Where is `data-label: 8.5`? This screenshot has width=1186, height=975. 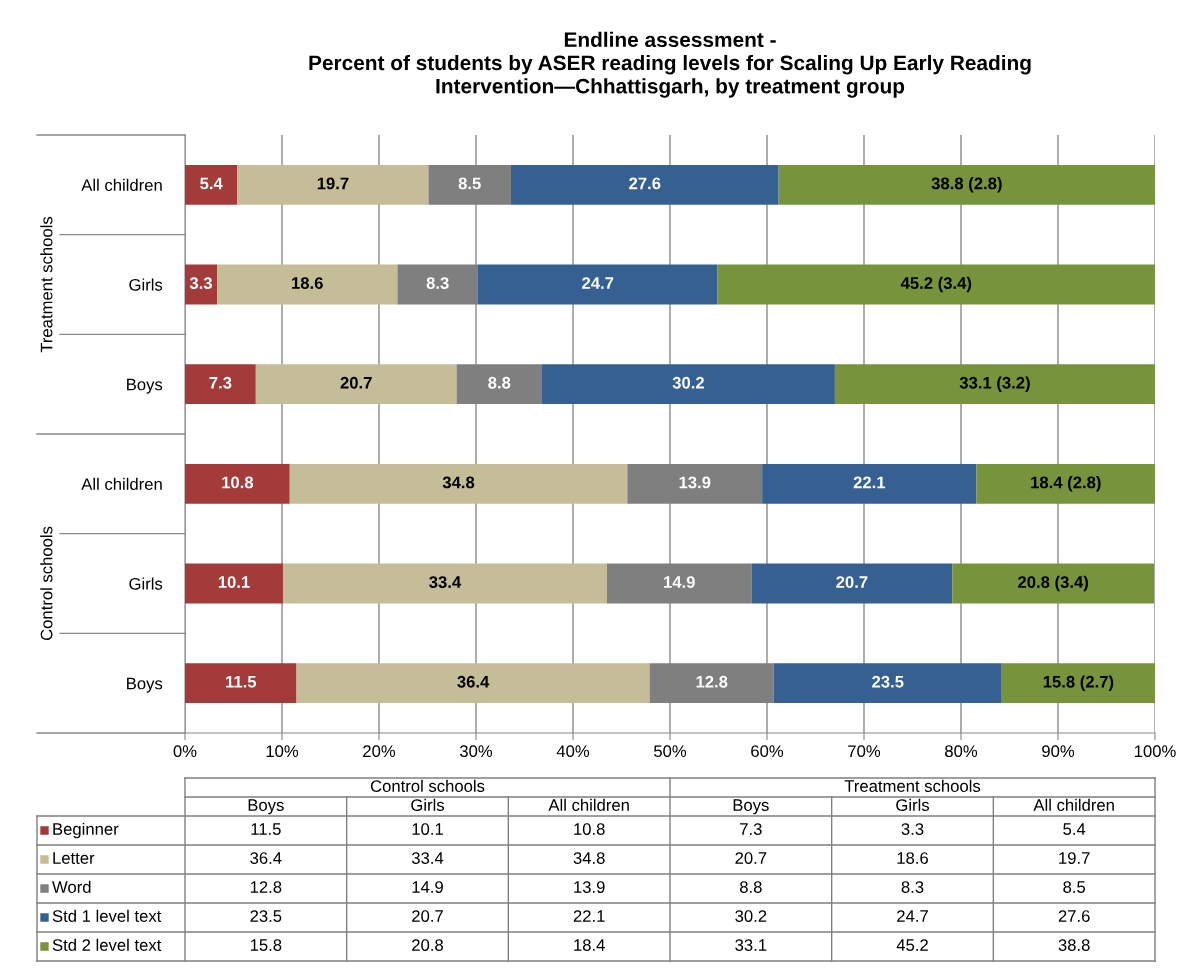
data-label: 8.5 is located at coordinates (469, 183).